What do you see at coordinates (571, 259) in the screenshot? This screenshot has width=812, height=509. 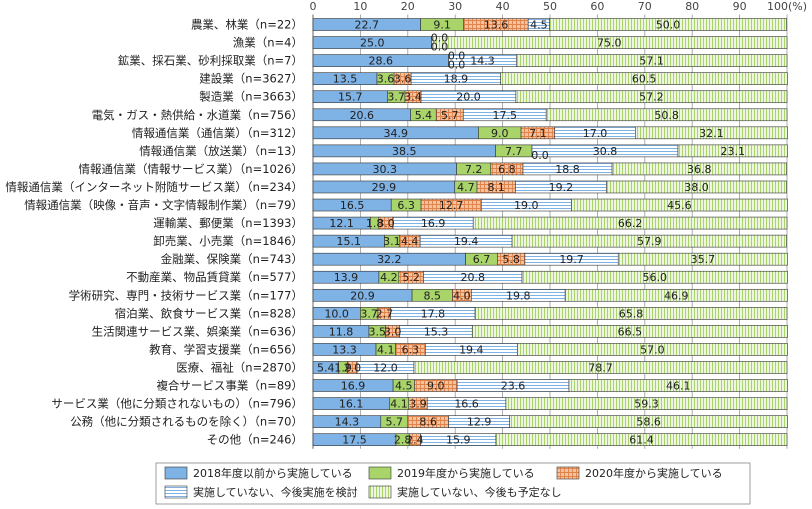 I see `value-label: 19.7` at bounding box center [571, 259].